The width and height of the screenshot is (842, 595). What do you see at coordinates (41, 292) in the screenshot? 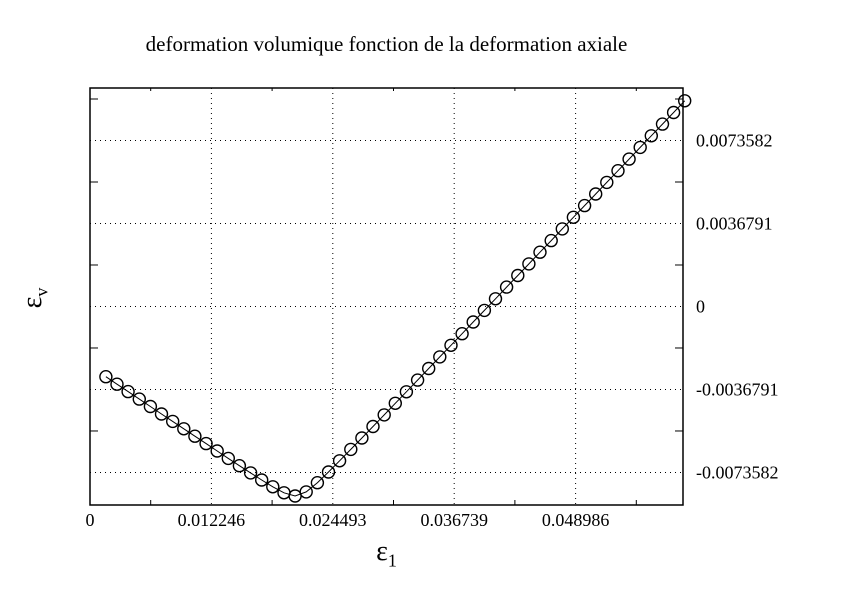
I see `y-axis-label-sub: v` at bounding box center [41, 292].